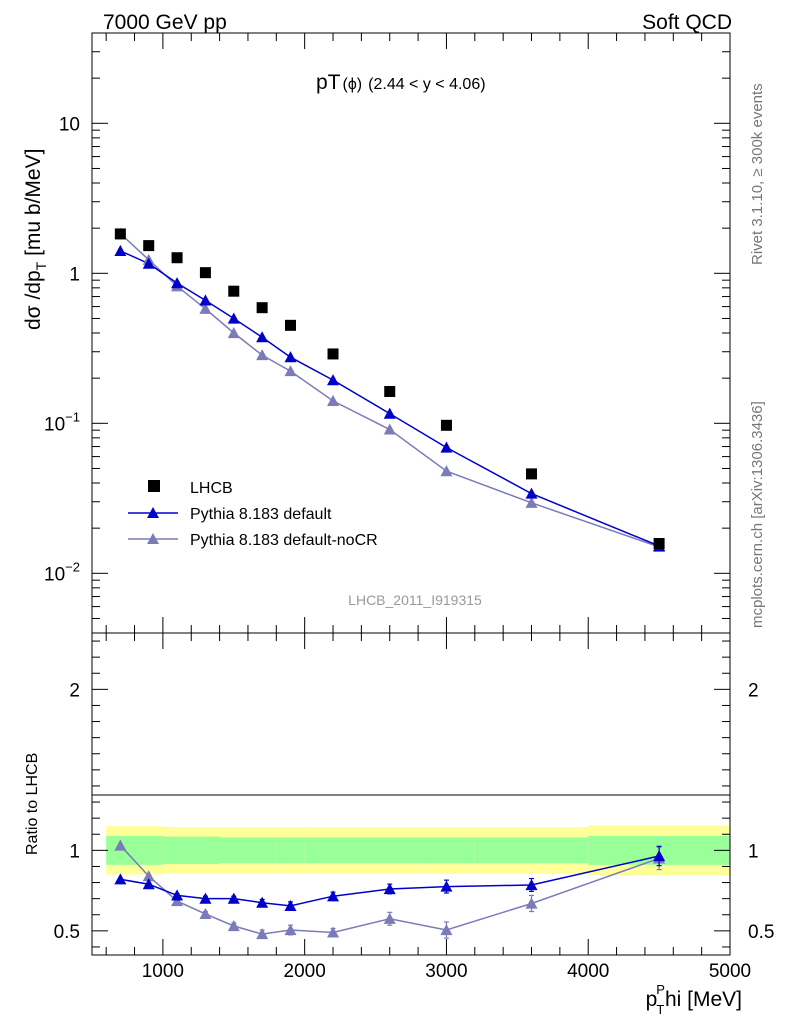  I want to click on legend-marker-default, so click(153, 512).